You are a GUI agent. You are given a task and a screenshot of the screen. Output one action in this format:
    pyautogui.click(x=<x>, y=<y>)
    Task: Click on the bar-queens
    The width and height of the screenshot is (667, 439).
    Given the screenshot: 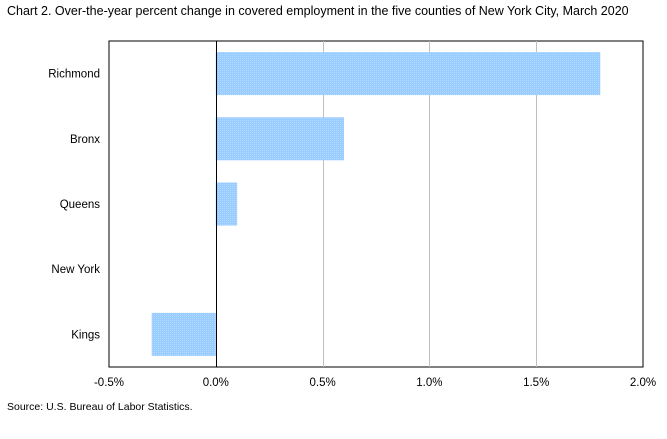 What is the action you would take?
    pyautogui.click(x=226, y=204)
    